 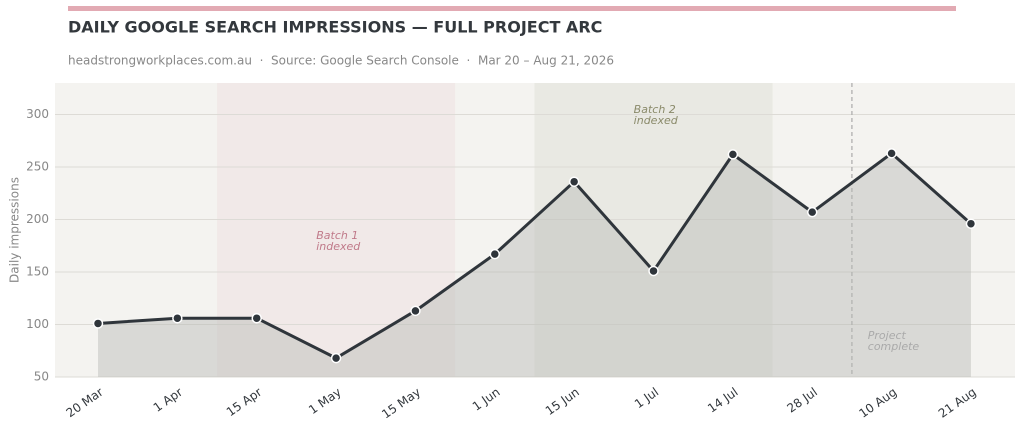 I want to click on x-tick-label: 1 Jul, so click(x=646, y=398).